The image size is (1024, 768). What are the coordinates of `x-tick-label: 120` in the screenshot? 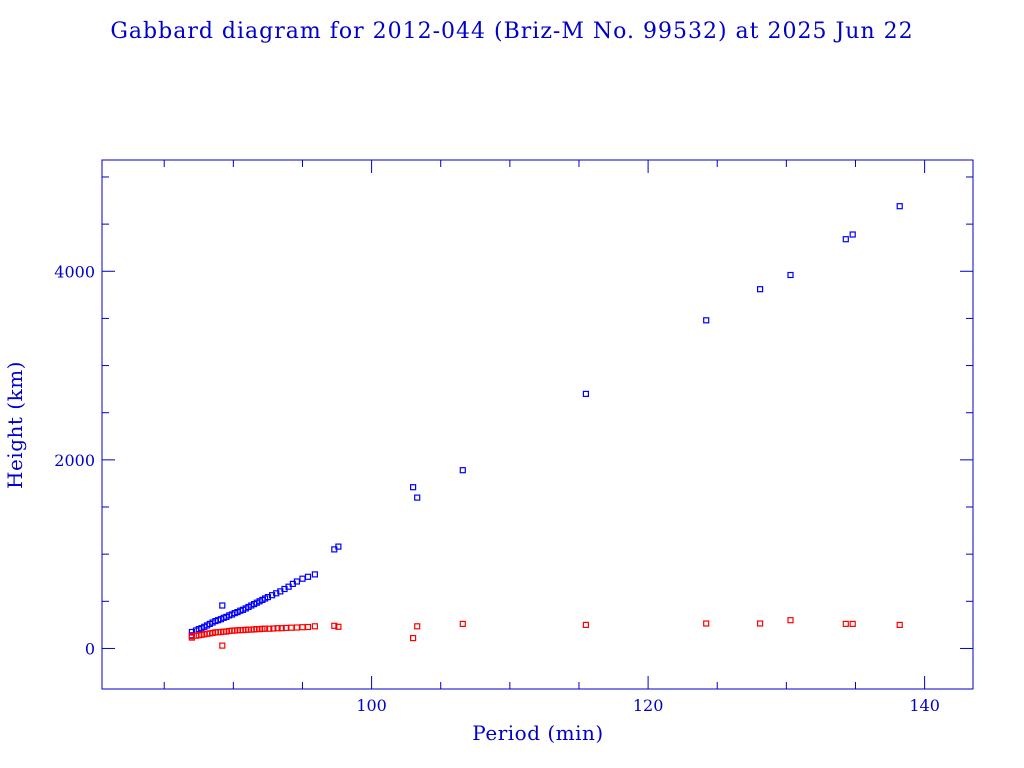 It's located at (648, 705).